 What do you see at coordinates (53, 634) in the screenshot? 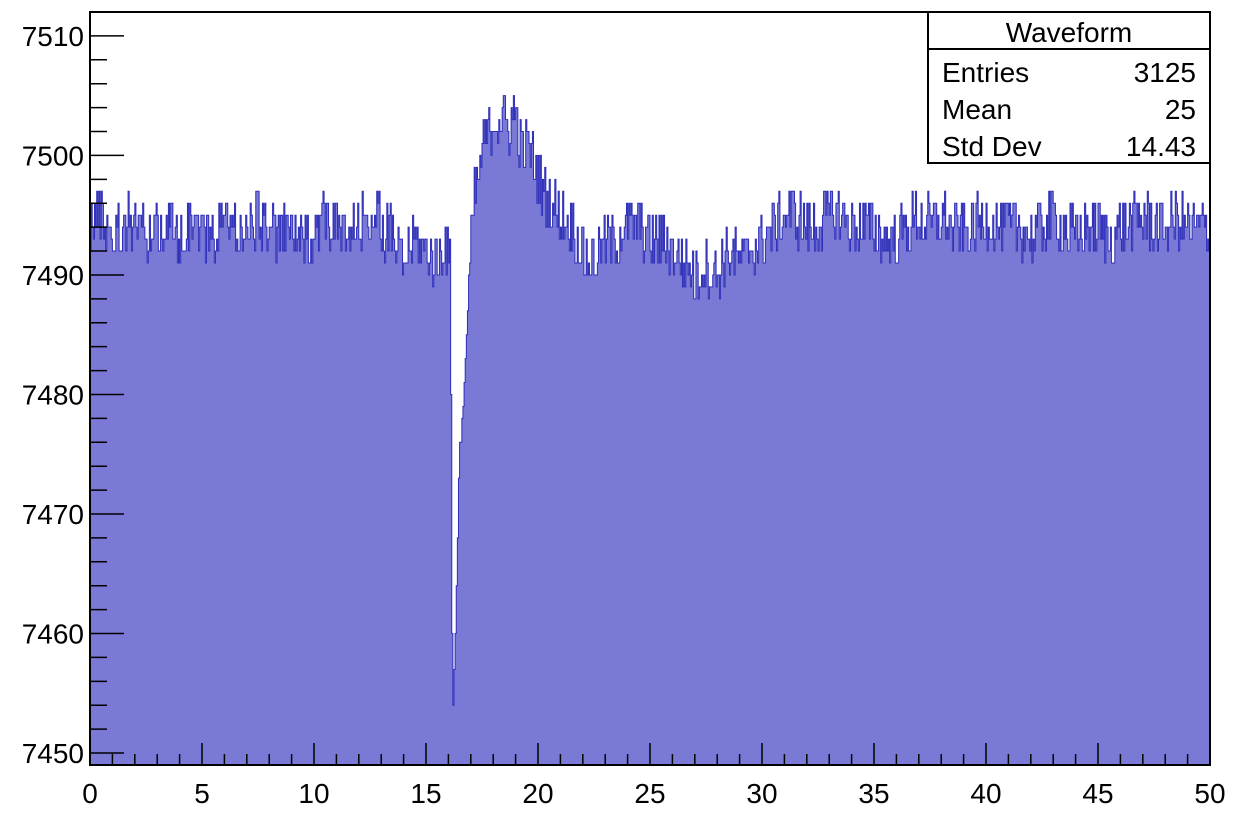
I see `y-tick-label: 7460` at bounding box center [53, 634].